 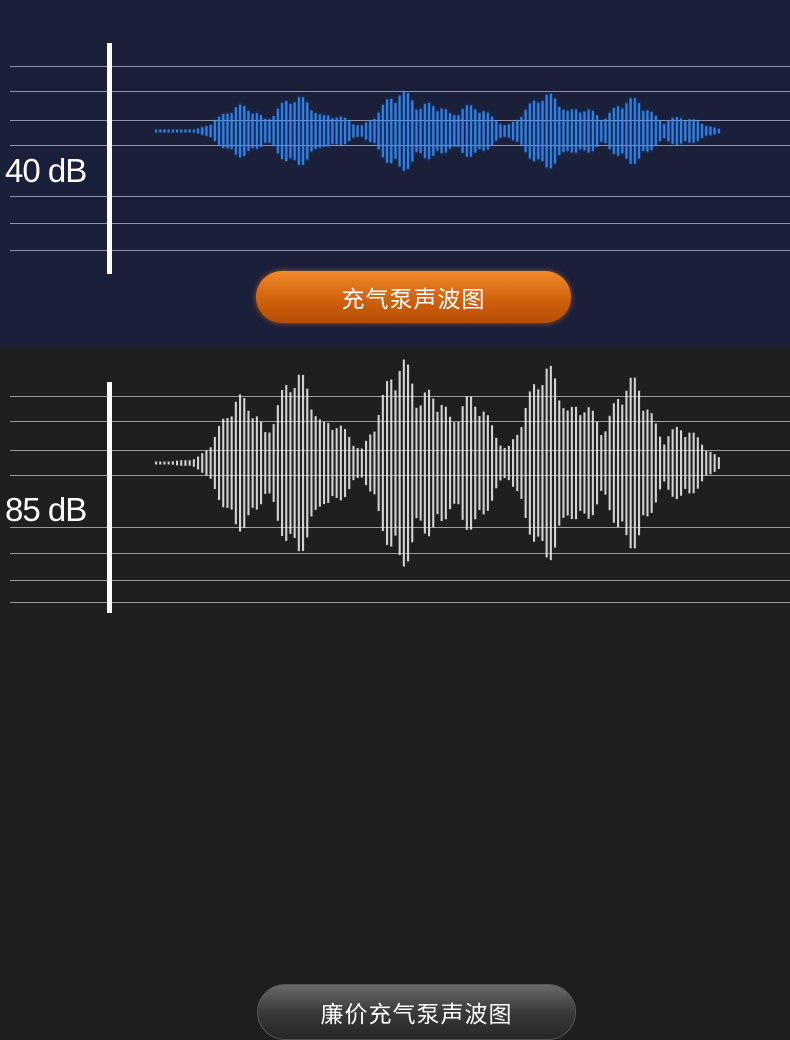 What do you see at coordinates (413, 297) in the screenshot?
I see `quiet-pump-caption-button: 充气泵声波图` at bounding box center [413, 297].